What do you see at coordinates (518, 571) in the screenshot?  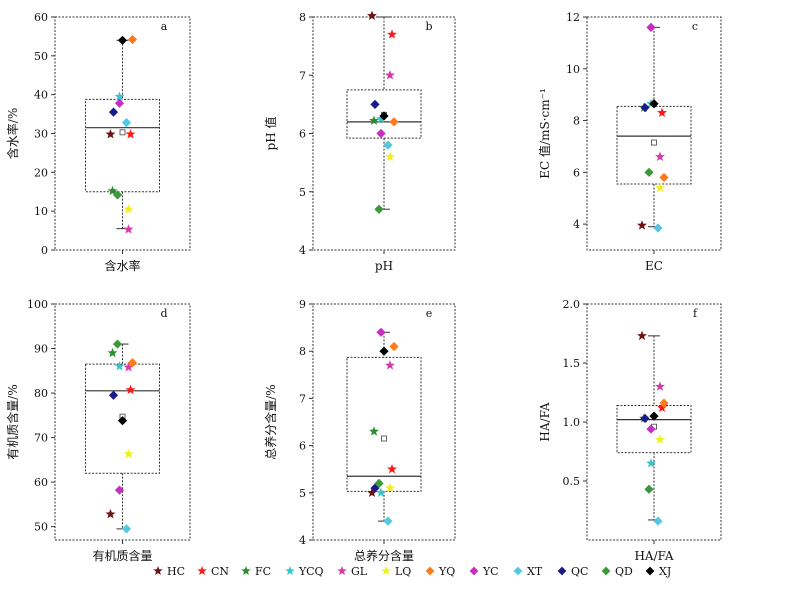 I see `legend-marker-xt` at bounding box center [518, 571].